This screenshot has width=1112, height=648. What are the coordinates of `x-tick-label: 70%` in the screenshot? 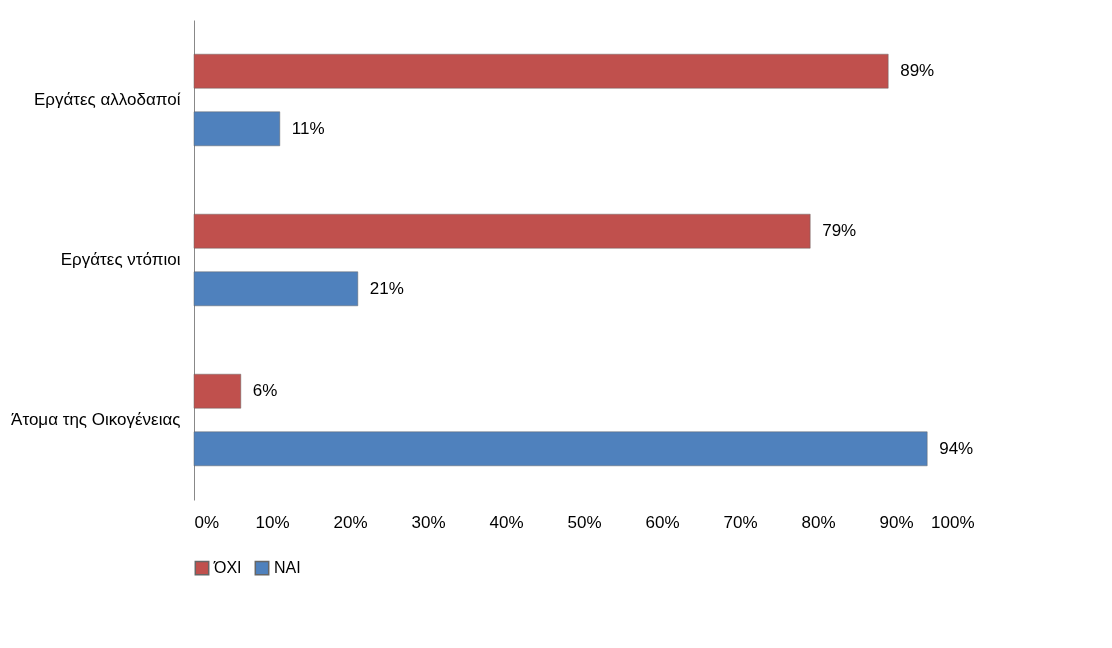 It's located at (740, 522).